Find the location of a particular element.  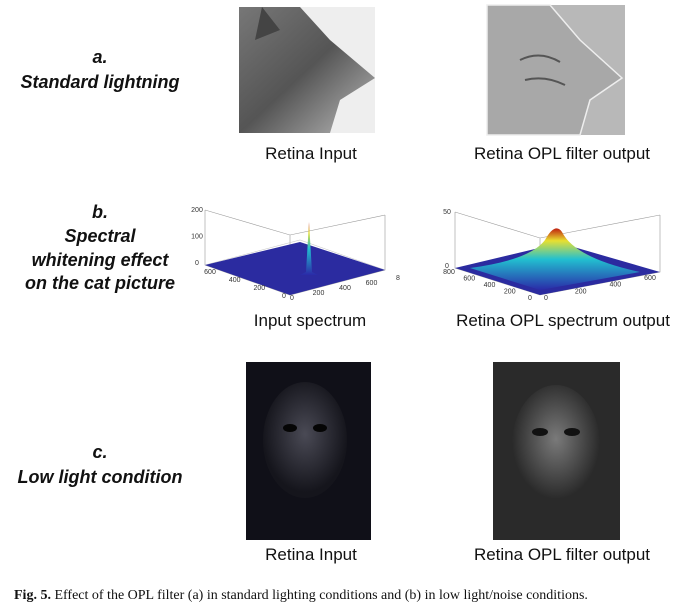

axis-tick-label: 100 is located at coordinates (197, 237).